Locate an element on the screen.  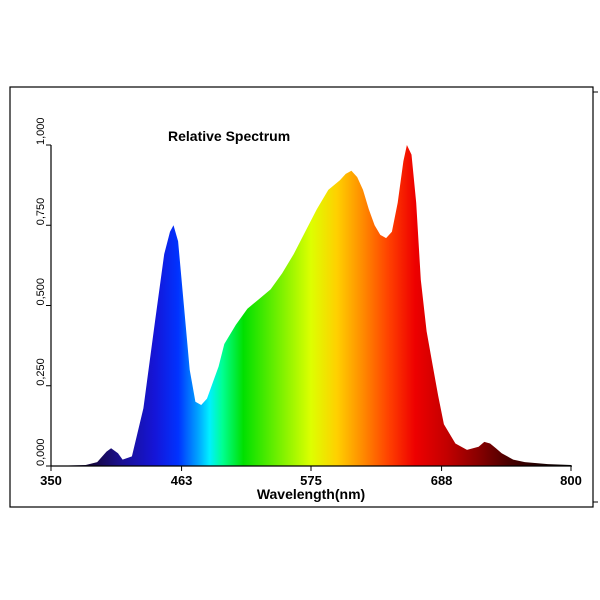
x-tick-label: 350 is located at coordinates (51, 480).